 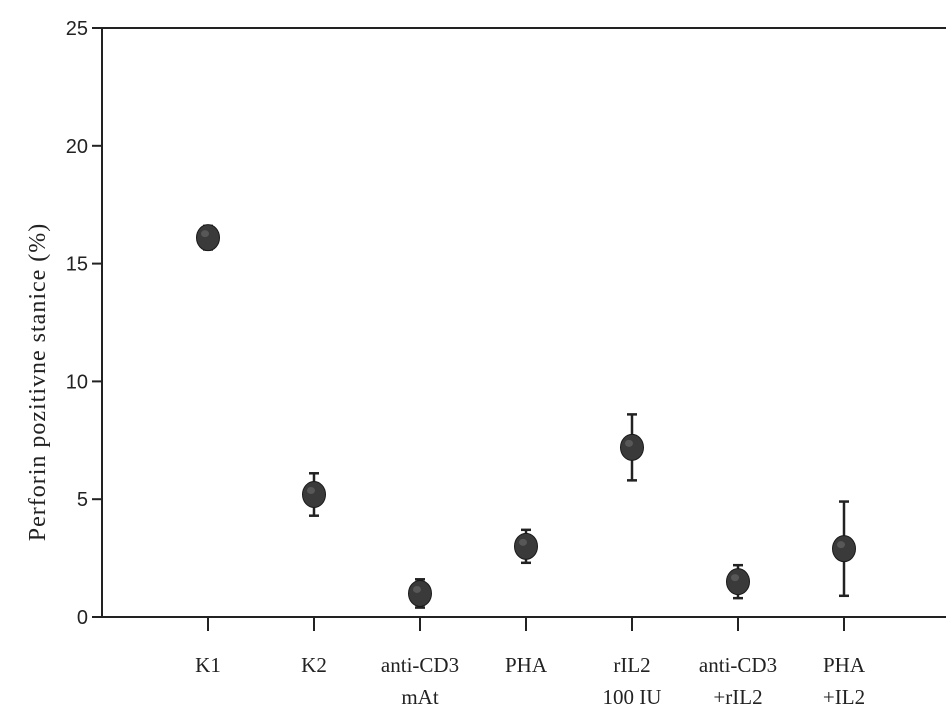 I want to click on x-tick-label-line: +IL2, so click(x=844, y=697).